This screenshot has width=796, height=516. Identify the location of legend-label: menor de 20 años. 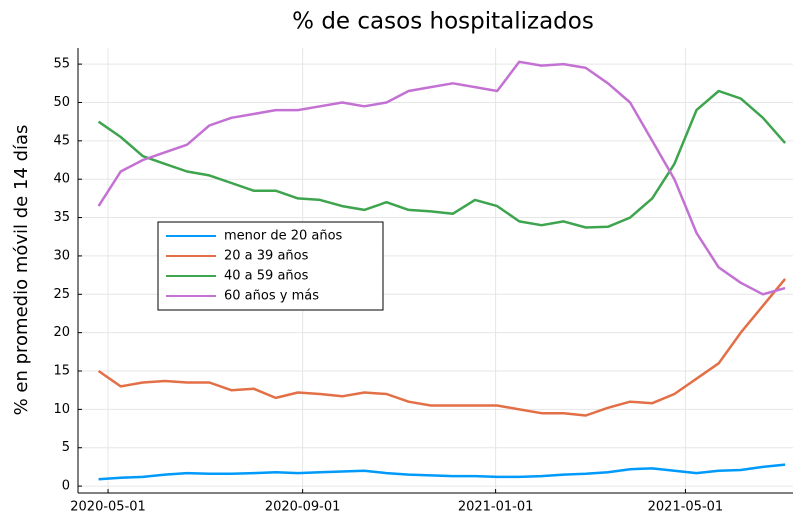
(283, 236).